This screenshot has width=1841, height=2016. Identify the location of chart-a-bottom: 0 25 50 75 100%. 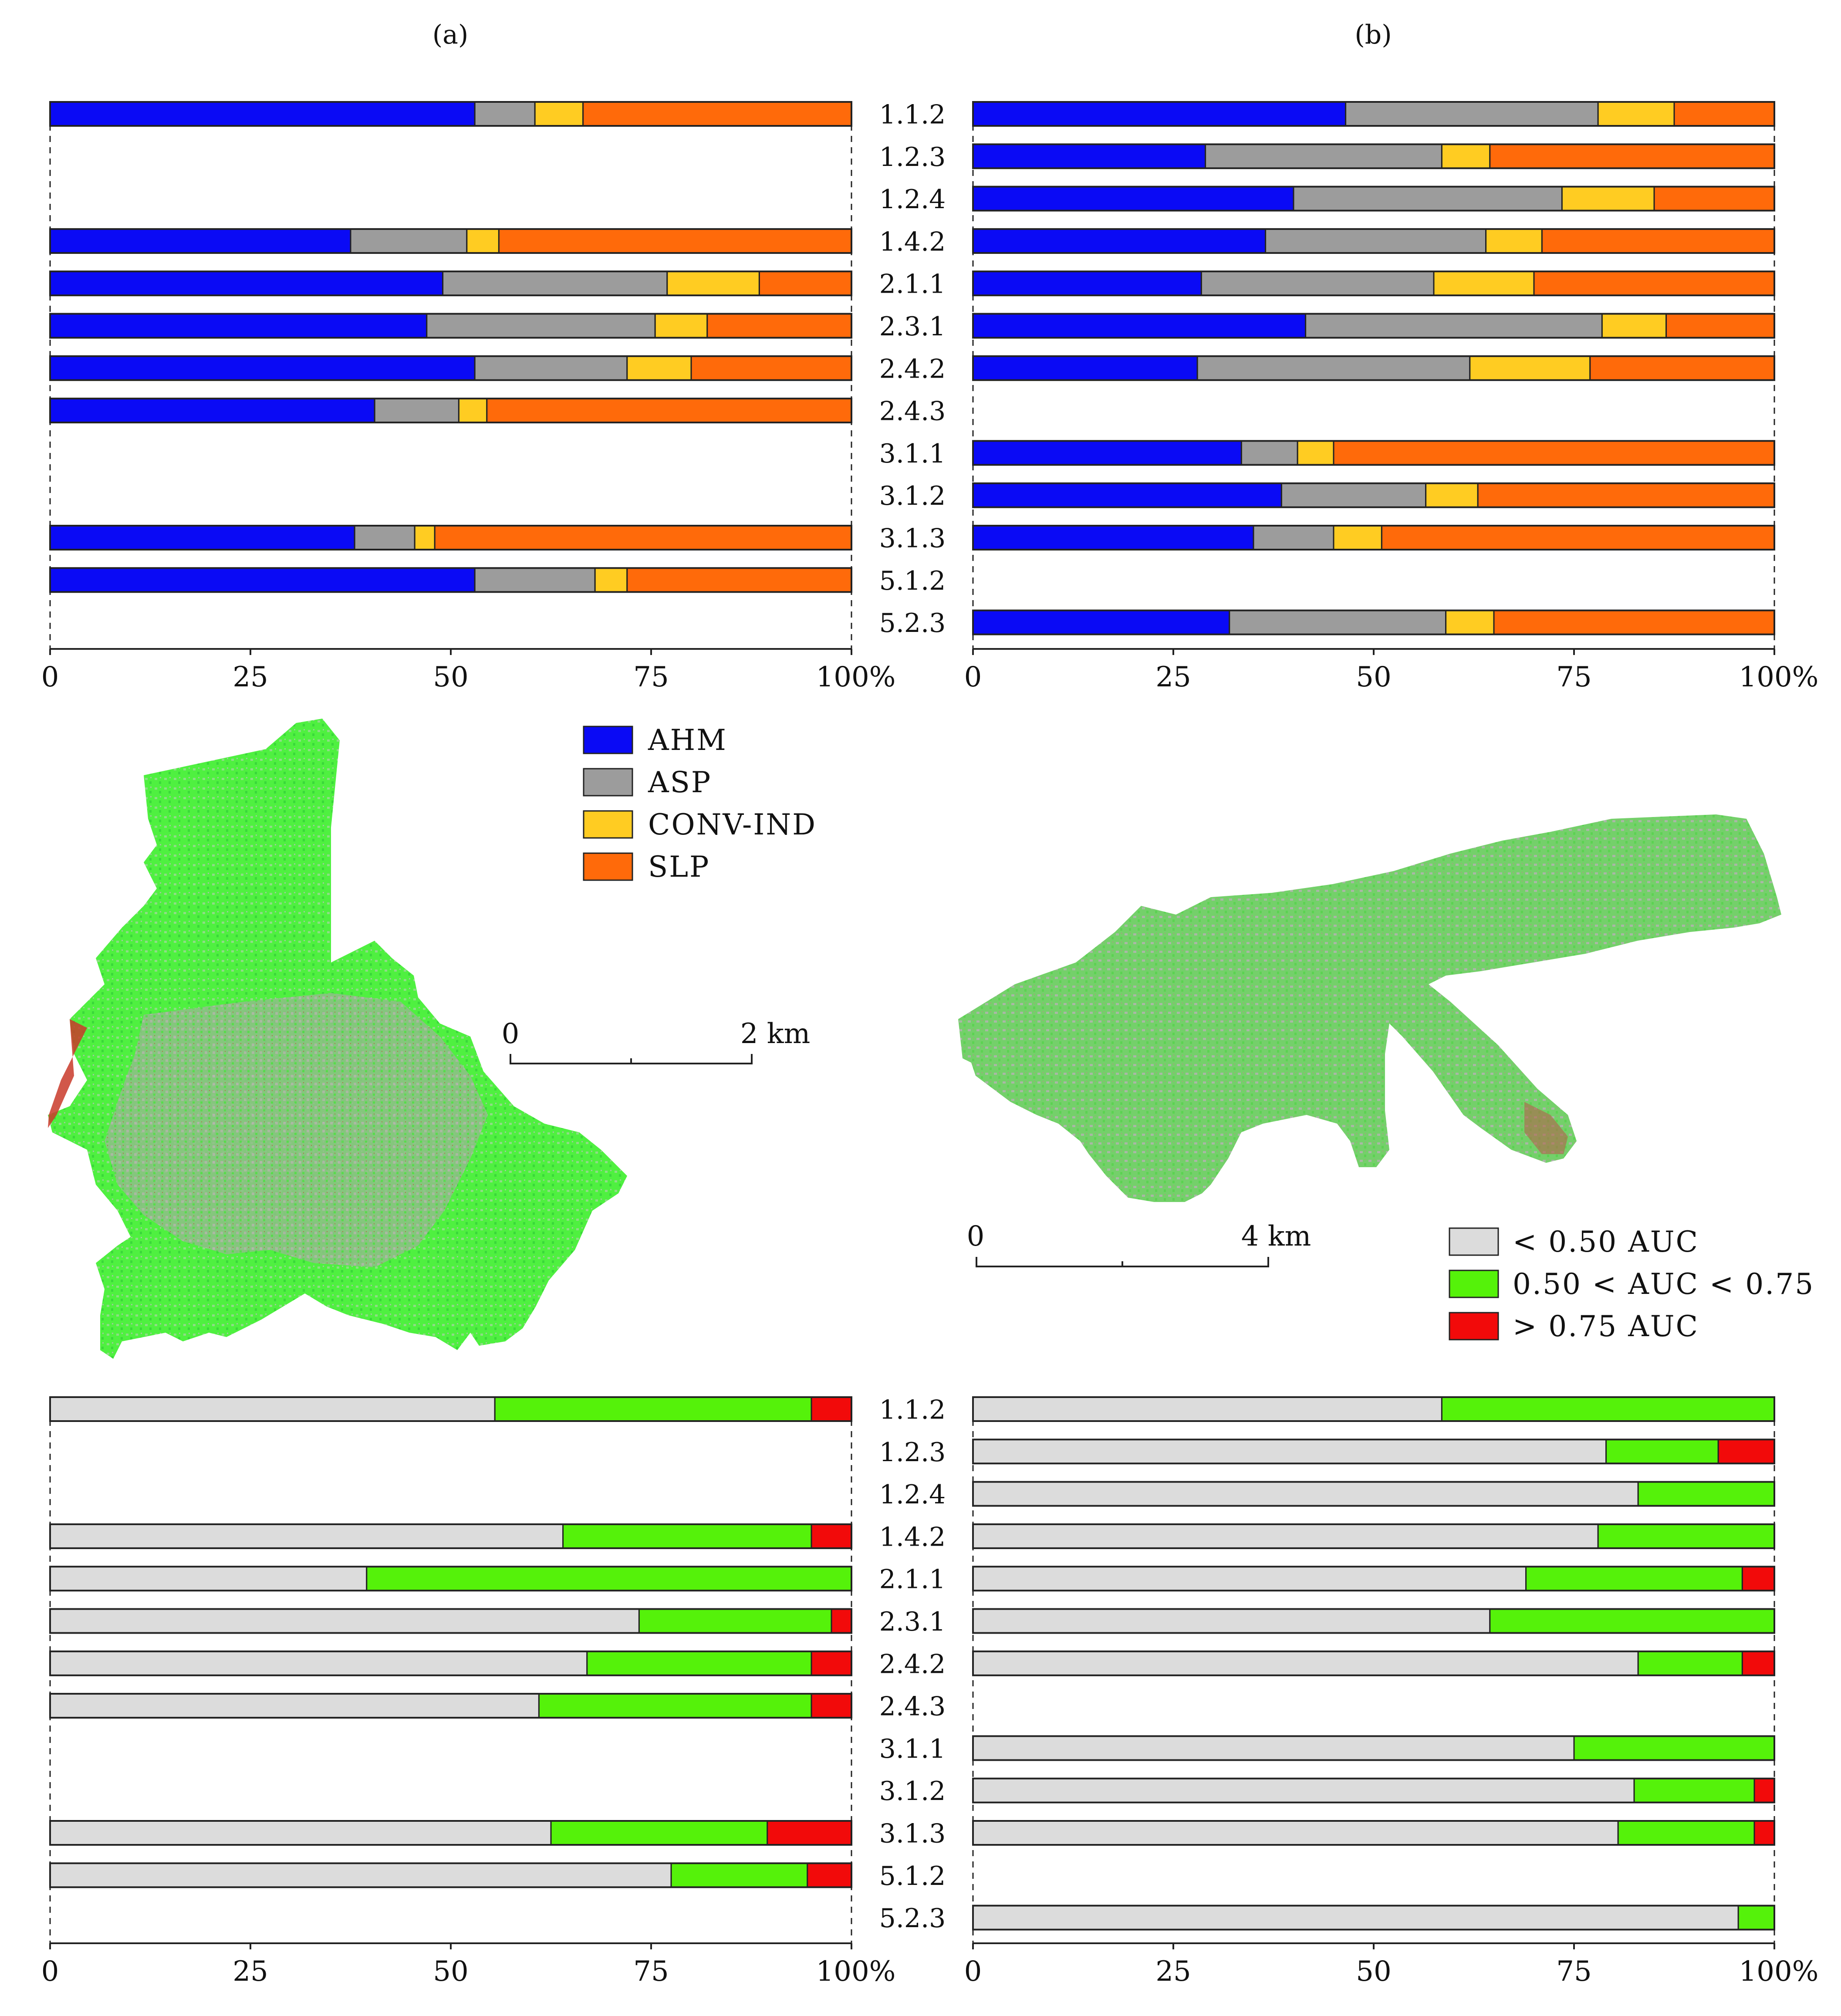
(468, 1692).